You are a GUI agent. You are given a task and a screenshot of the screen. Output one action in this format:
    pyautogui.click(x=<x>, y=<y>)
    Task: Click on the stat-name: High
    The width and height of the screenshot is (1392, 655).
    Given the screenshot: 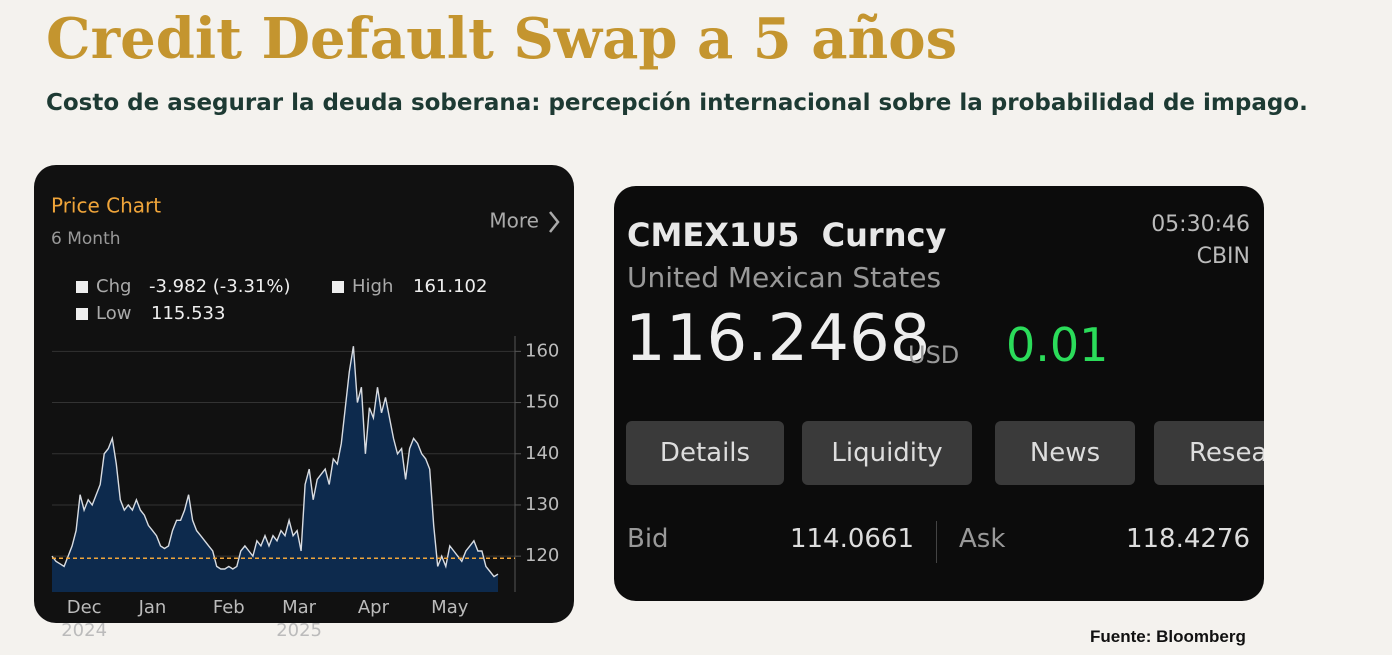 What is the action you would take?
    pyautogui.click(x=372, y=286)
    